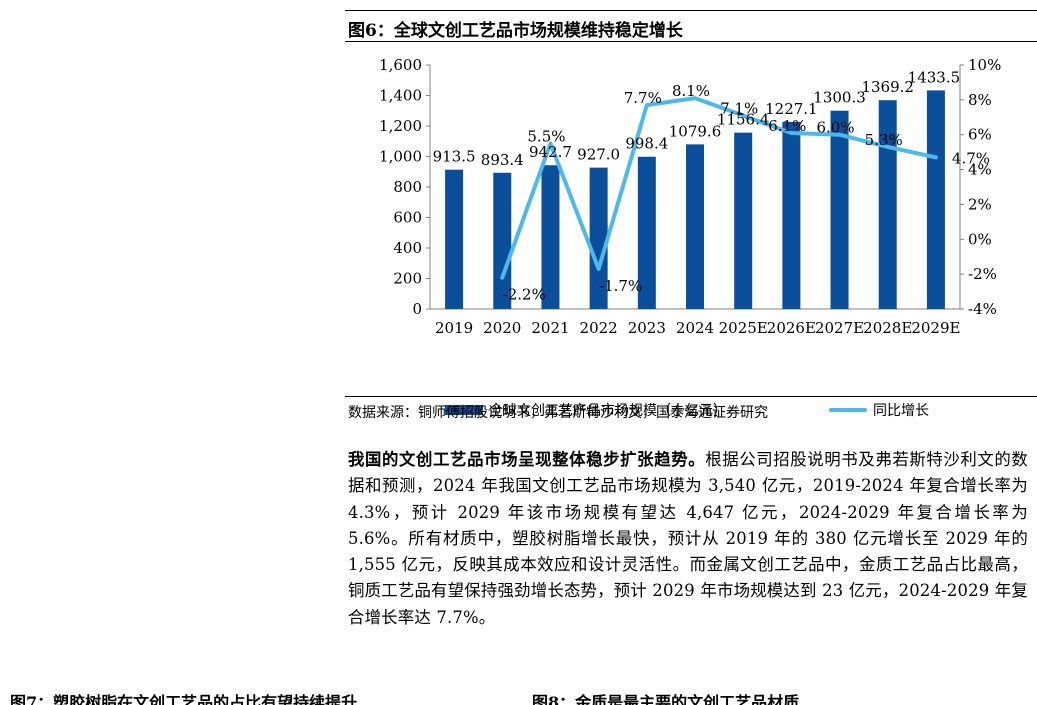 This screenshot has height=705, width=1037. I want to click on bar-value-label: 1227.1, so click(791, 109).